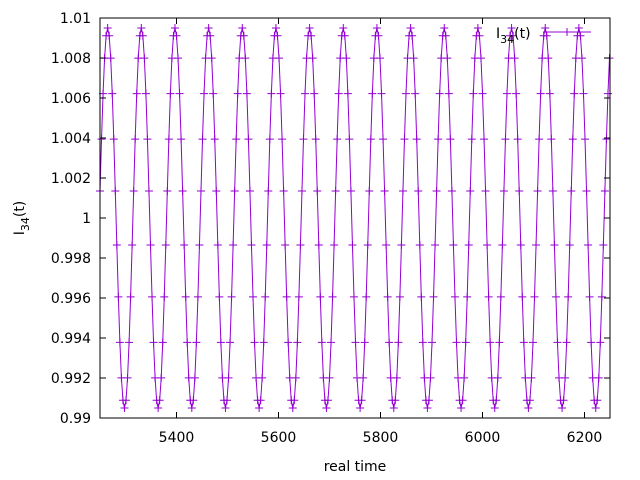 Image resolution: width=640 pixels, height=480 pixels. Describe the element at coordinates (86, 219) in the screenshot. I see `y-tick-label: 1` at that location.